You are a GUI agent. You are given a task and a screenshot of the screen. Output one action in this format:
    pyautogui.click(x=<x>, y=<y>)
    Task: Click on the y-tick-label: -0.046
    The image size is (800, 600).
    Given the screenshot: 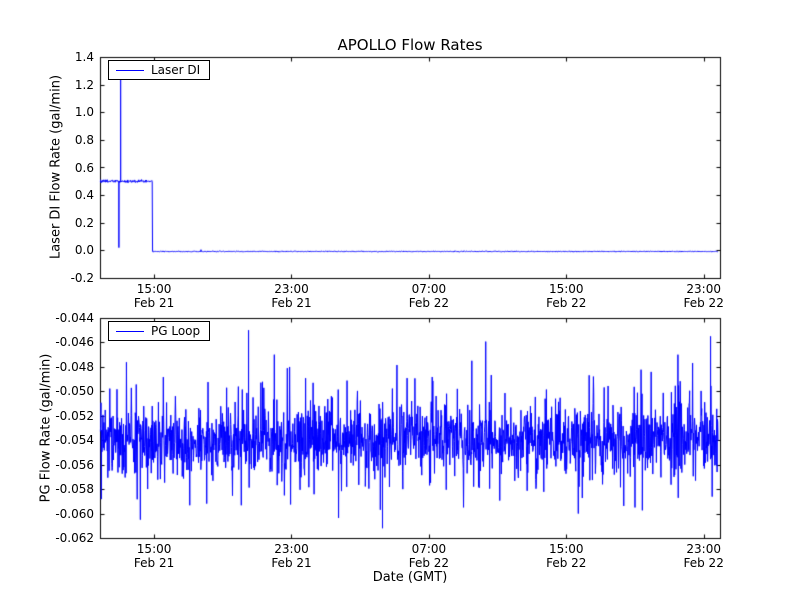 What is the action you would take?
    pyautogui.click(x=74, y=342)
    